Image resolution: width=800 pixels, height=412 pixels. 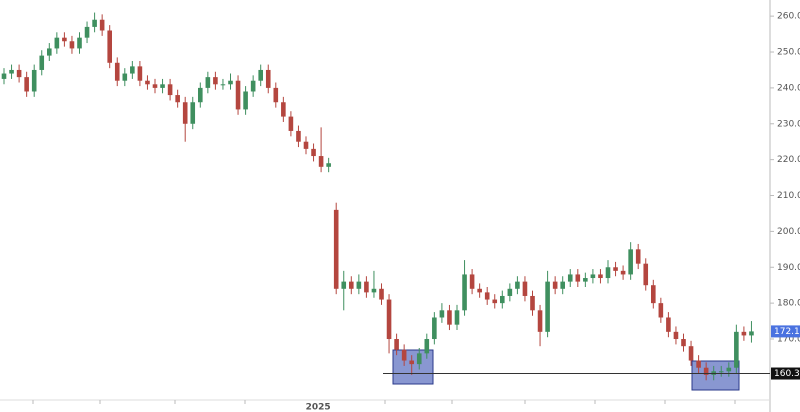 I want to click on y-tick-label: 260.00, so click(x=788, y=17).